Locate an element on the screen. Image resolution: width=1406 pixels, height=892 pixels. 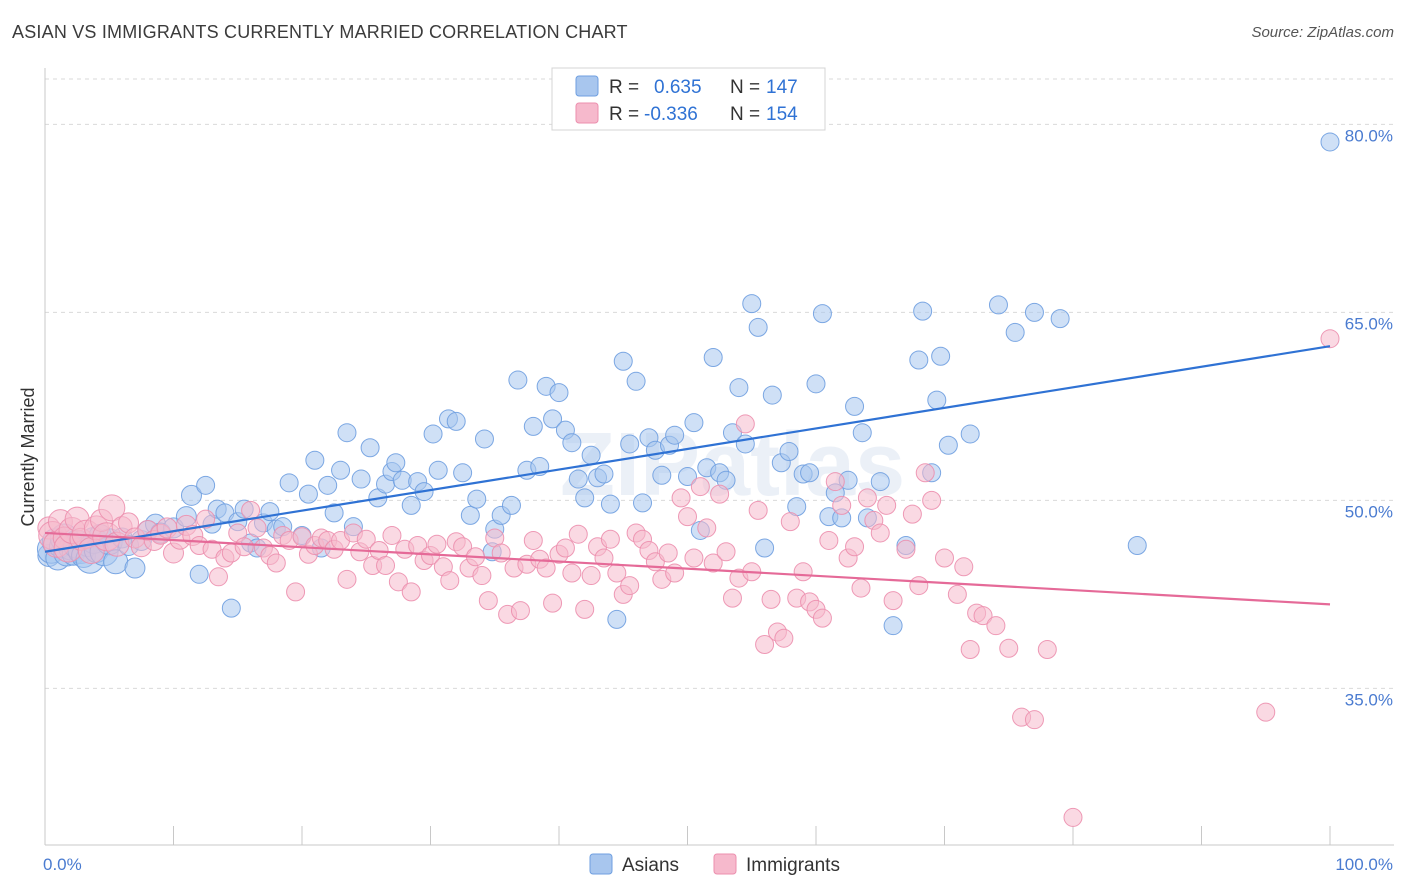
source-credit: Source: ZipAtlas.com is located at coordinates (1322, 32).